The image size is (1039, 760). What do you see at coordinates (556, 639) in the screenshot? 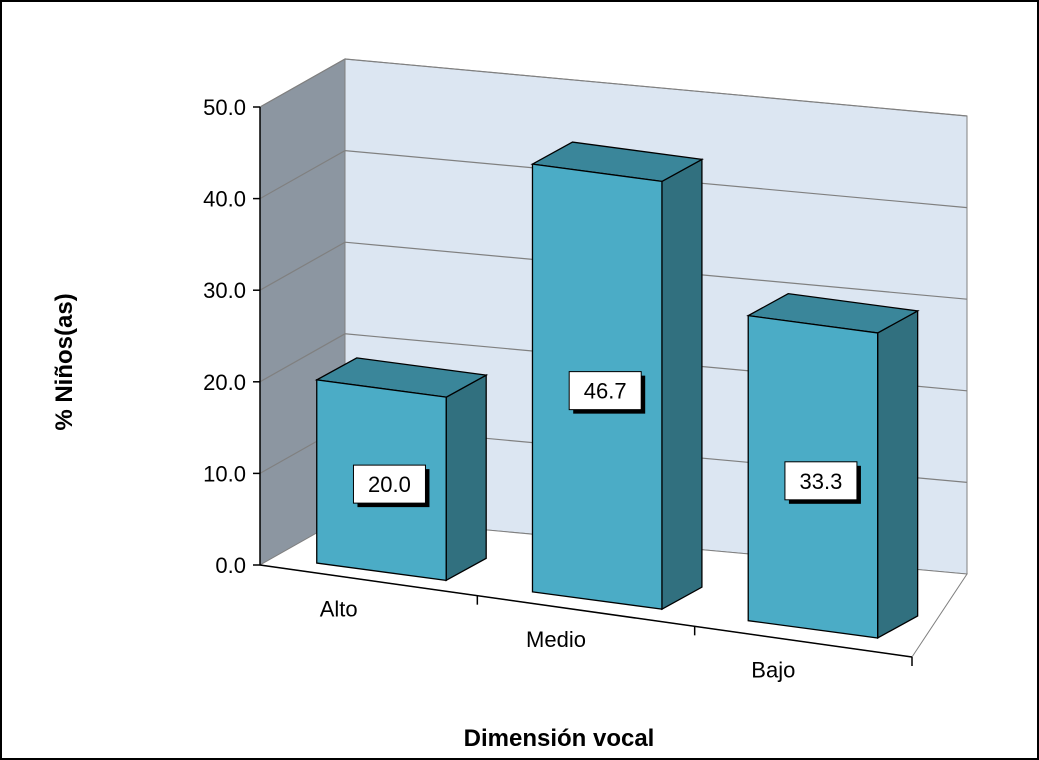
I see `x-tick-label: Medio` at bounding box center [556, 639].